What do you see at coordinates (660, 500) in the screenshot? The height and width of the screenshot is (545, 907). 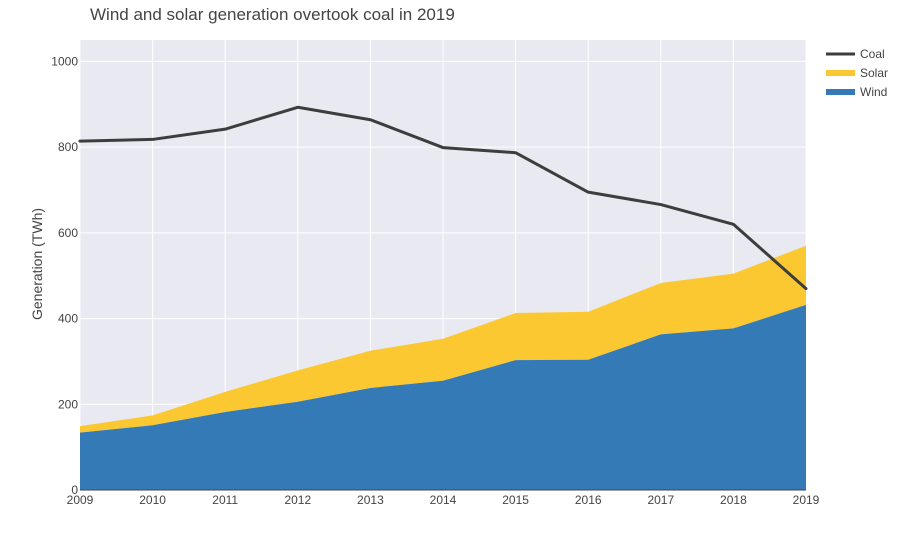 I see `x-tick-label-2017: 2017` at bounding box center [660, 500].